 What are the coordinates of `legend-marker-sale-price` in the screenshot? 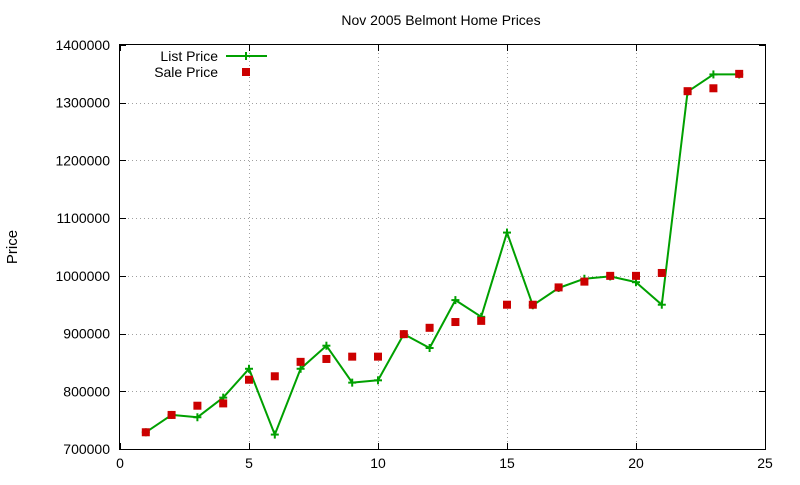 It's located at (246, 72).